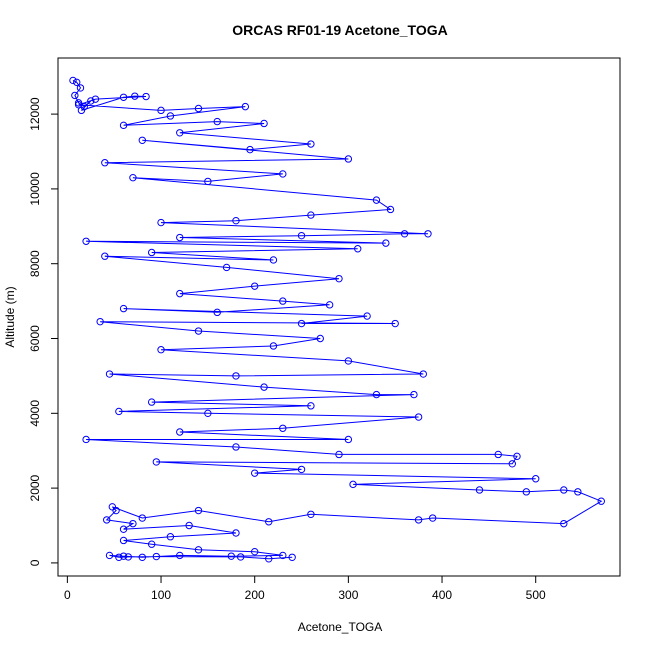  I want to click on y-axis: 0 2000 4000 6000 8000 10000 12000, so click(43, 331).